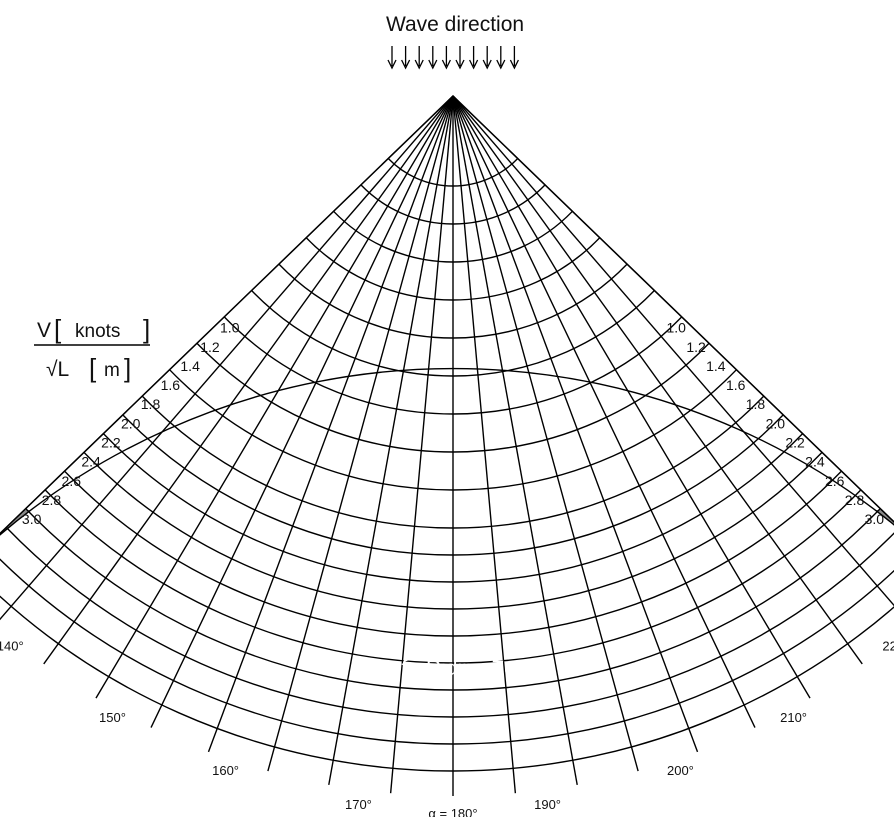 The height and width of the screenshot is (817, 894). I want to click on heading-label-center: α = 180°, so click(452, 811).